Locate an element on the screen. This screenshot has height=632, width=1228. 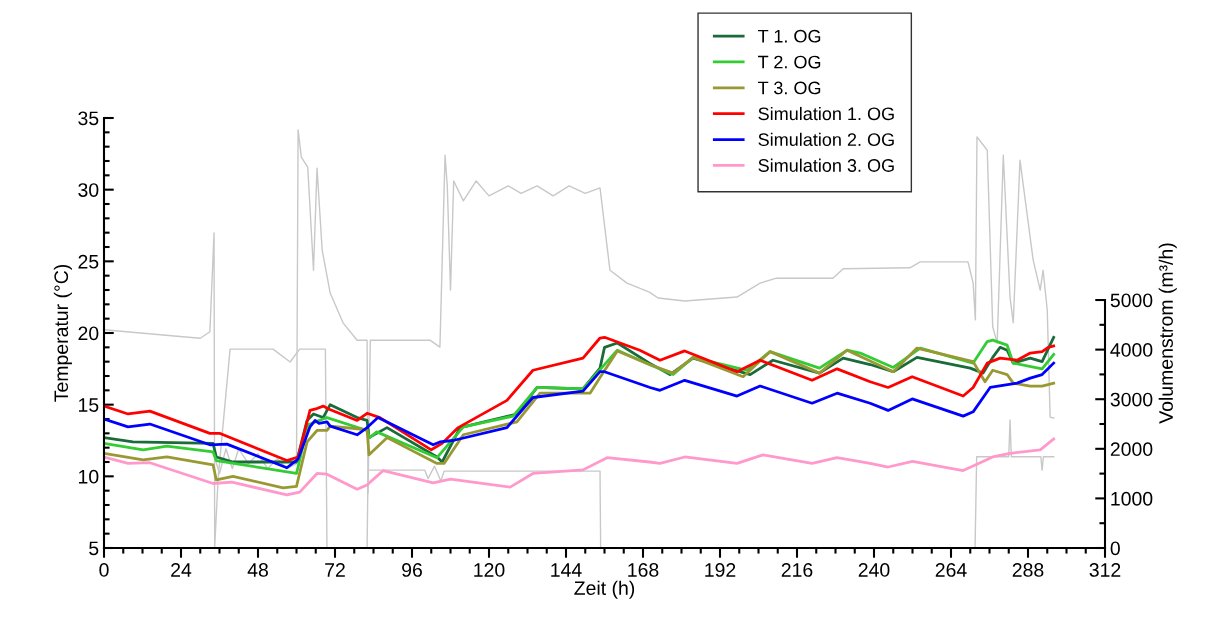
y2-tick-label: 2000 is located at coordinates (1131, 449).